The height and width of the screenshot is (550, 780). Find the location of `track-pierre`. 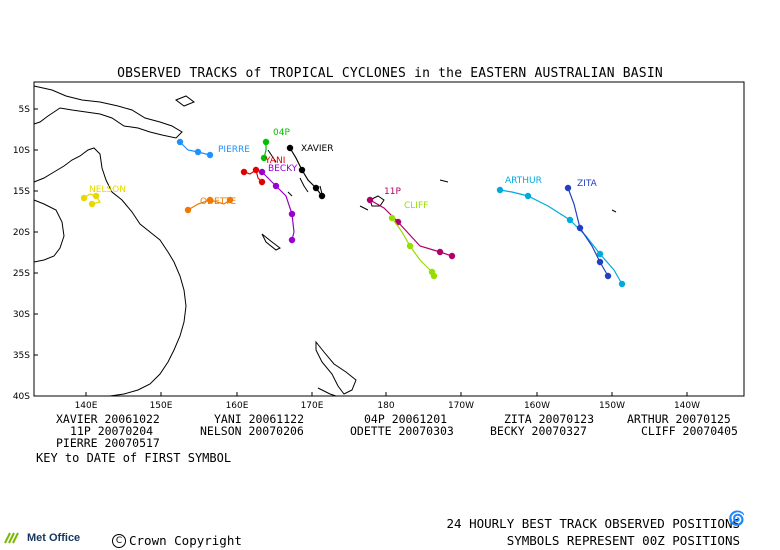

track-pierre is located at coordinates (195, 148).